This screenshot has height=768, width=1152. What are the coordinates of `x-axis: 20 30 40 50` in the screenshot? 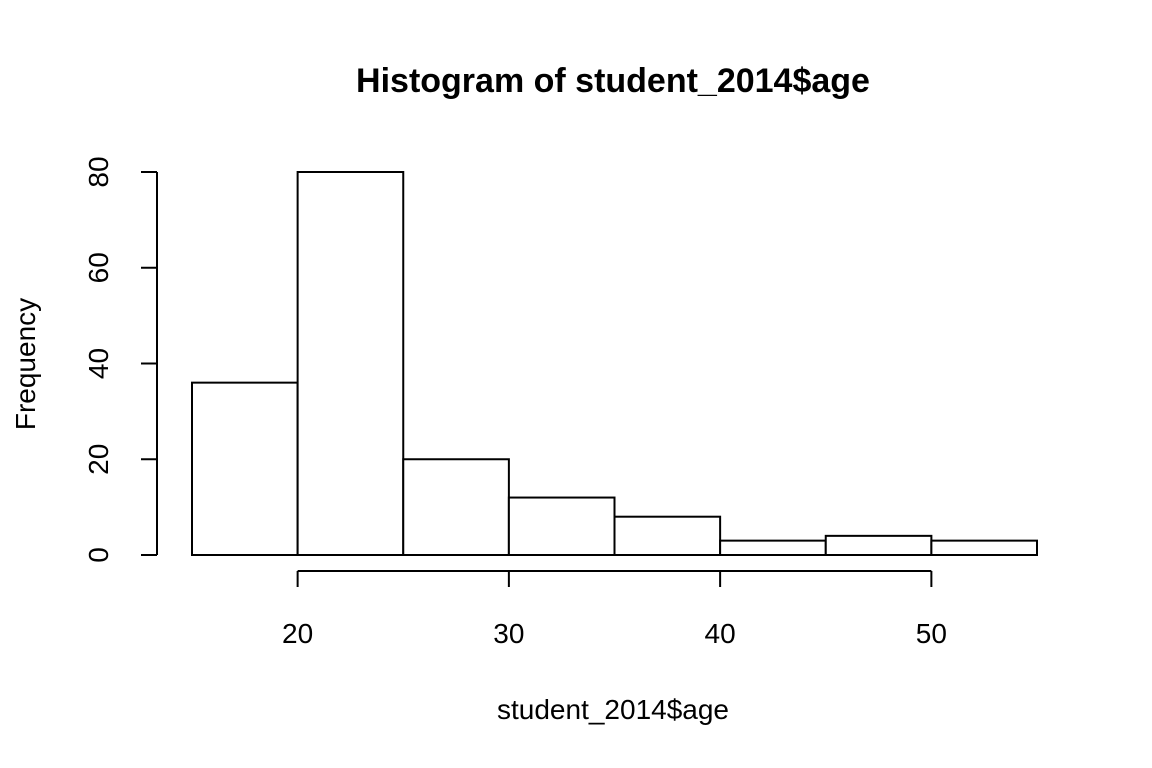 It's located at (614, 609).